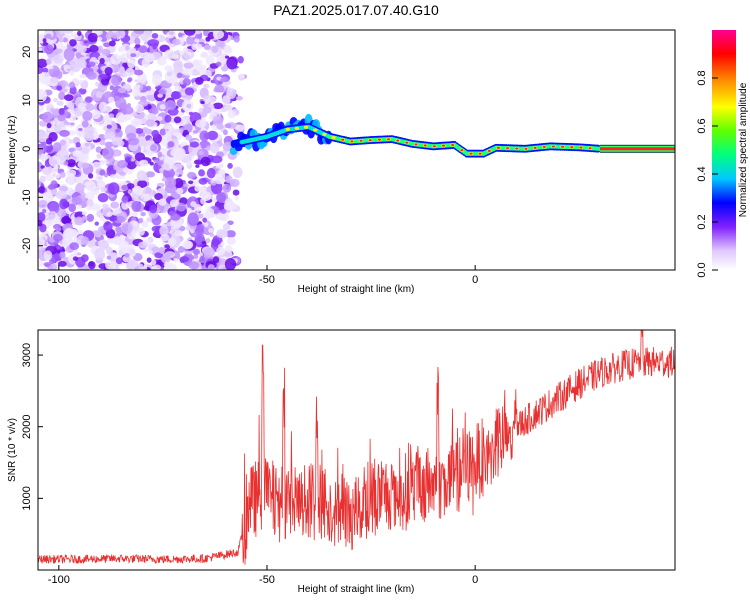 The width and height of the screenshot is (750, 600). What do you see at coordinates (27, 52) in the screenshot?
I see `spectrogram-ytick-label: 20` at bounding box center [27, 52].